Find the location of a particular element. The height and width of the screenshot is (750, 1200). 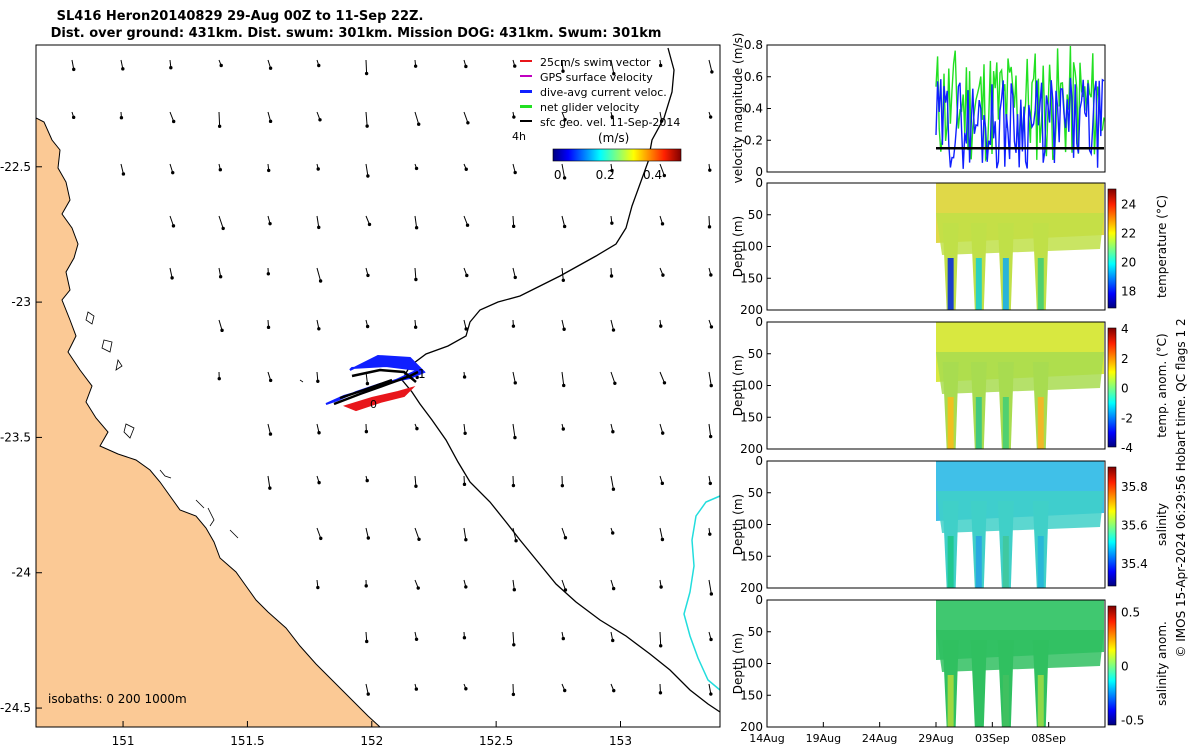

temperature-colorbar-label: temperature (°C) is located at coordinates (1162, 246).